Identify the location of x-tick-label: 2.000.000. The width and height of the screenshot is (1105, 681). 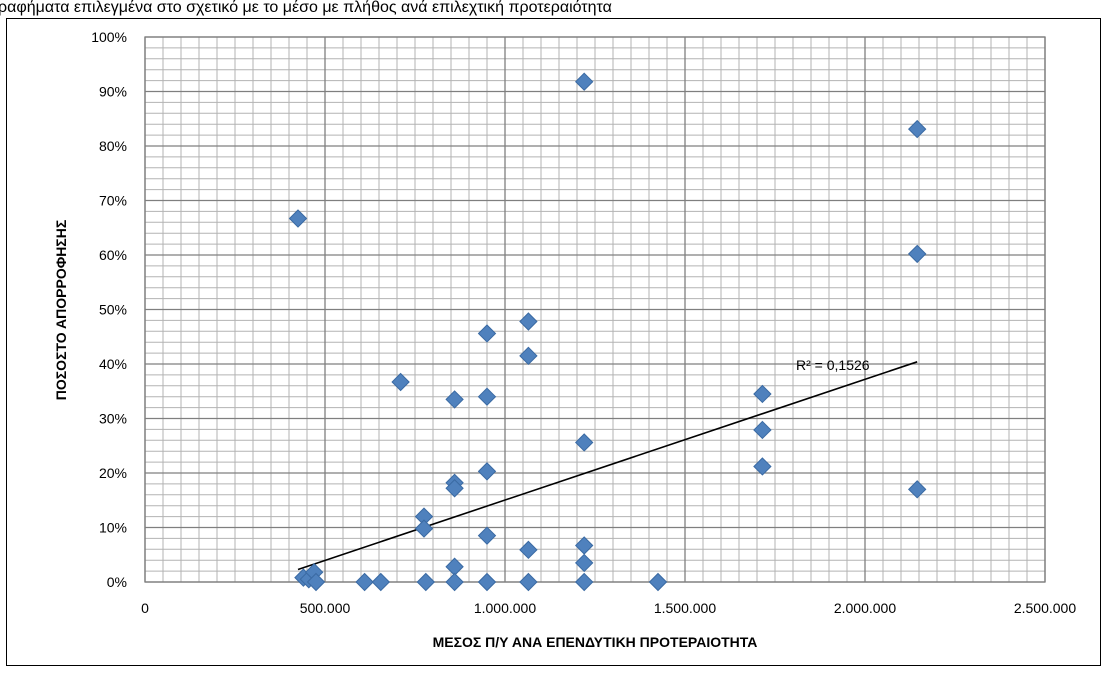
(865, 608).